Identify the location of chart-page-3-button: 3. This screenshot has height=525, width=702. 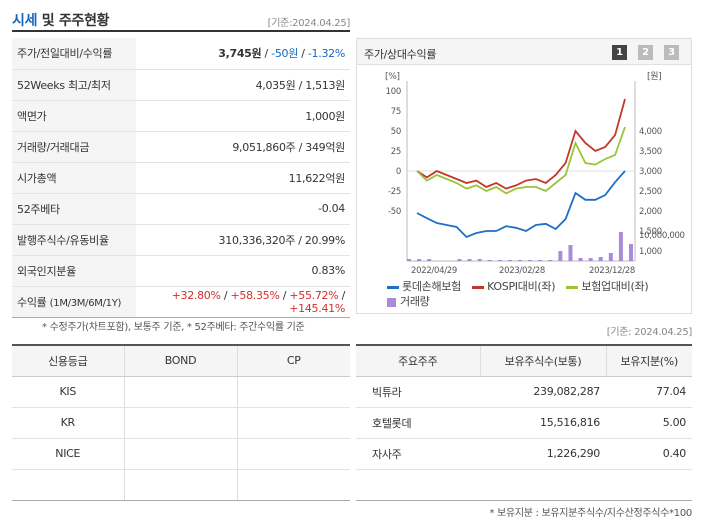
(671, 52).